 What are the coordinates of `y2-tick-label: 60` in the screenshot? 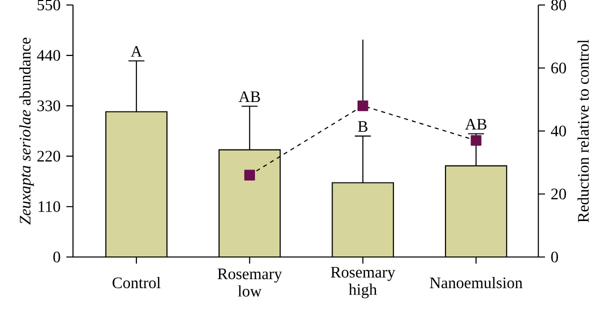 It's located at (558, 68).